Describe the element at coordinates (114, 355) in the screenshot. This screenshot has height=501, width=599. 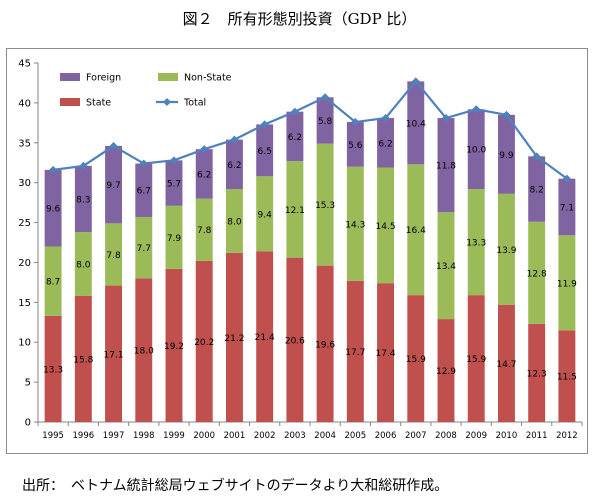
I see `data-label: 17.1` at that location.